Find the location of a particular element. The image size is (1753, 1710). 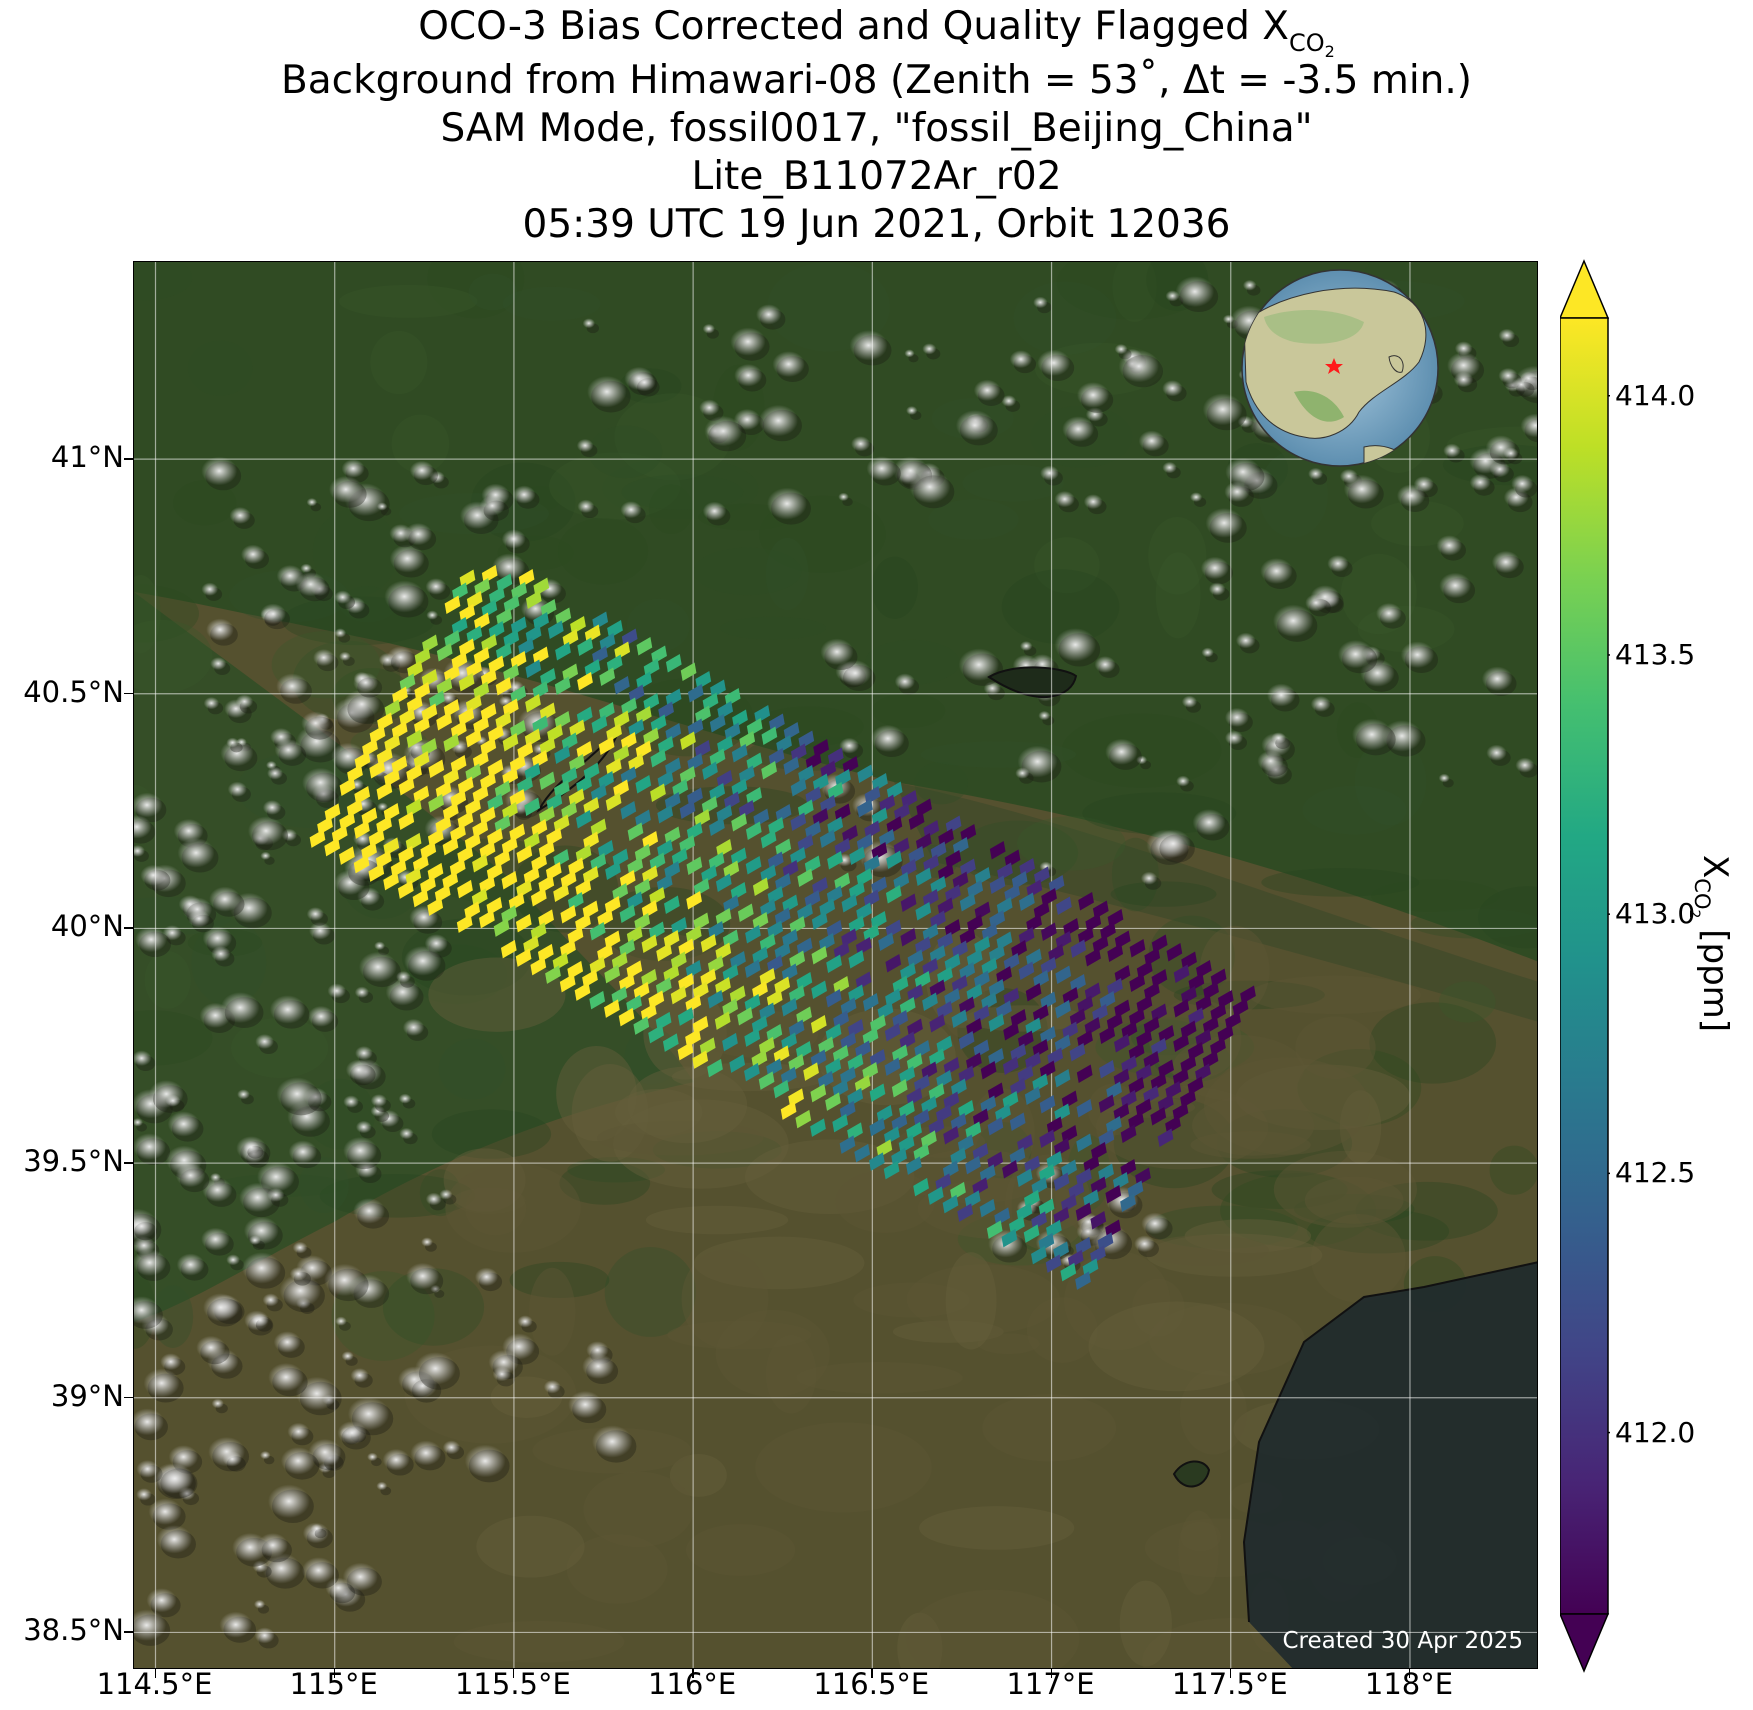

lon-tick is located at coordinates (334, 1673).